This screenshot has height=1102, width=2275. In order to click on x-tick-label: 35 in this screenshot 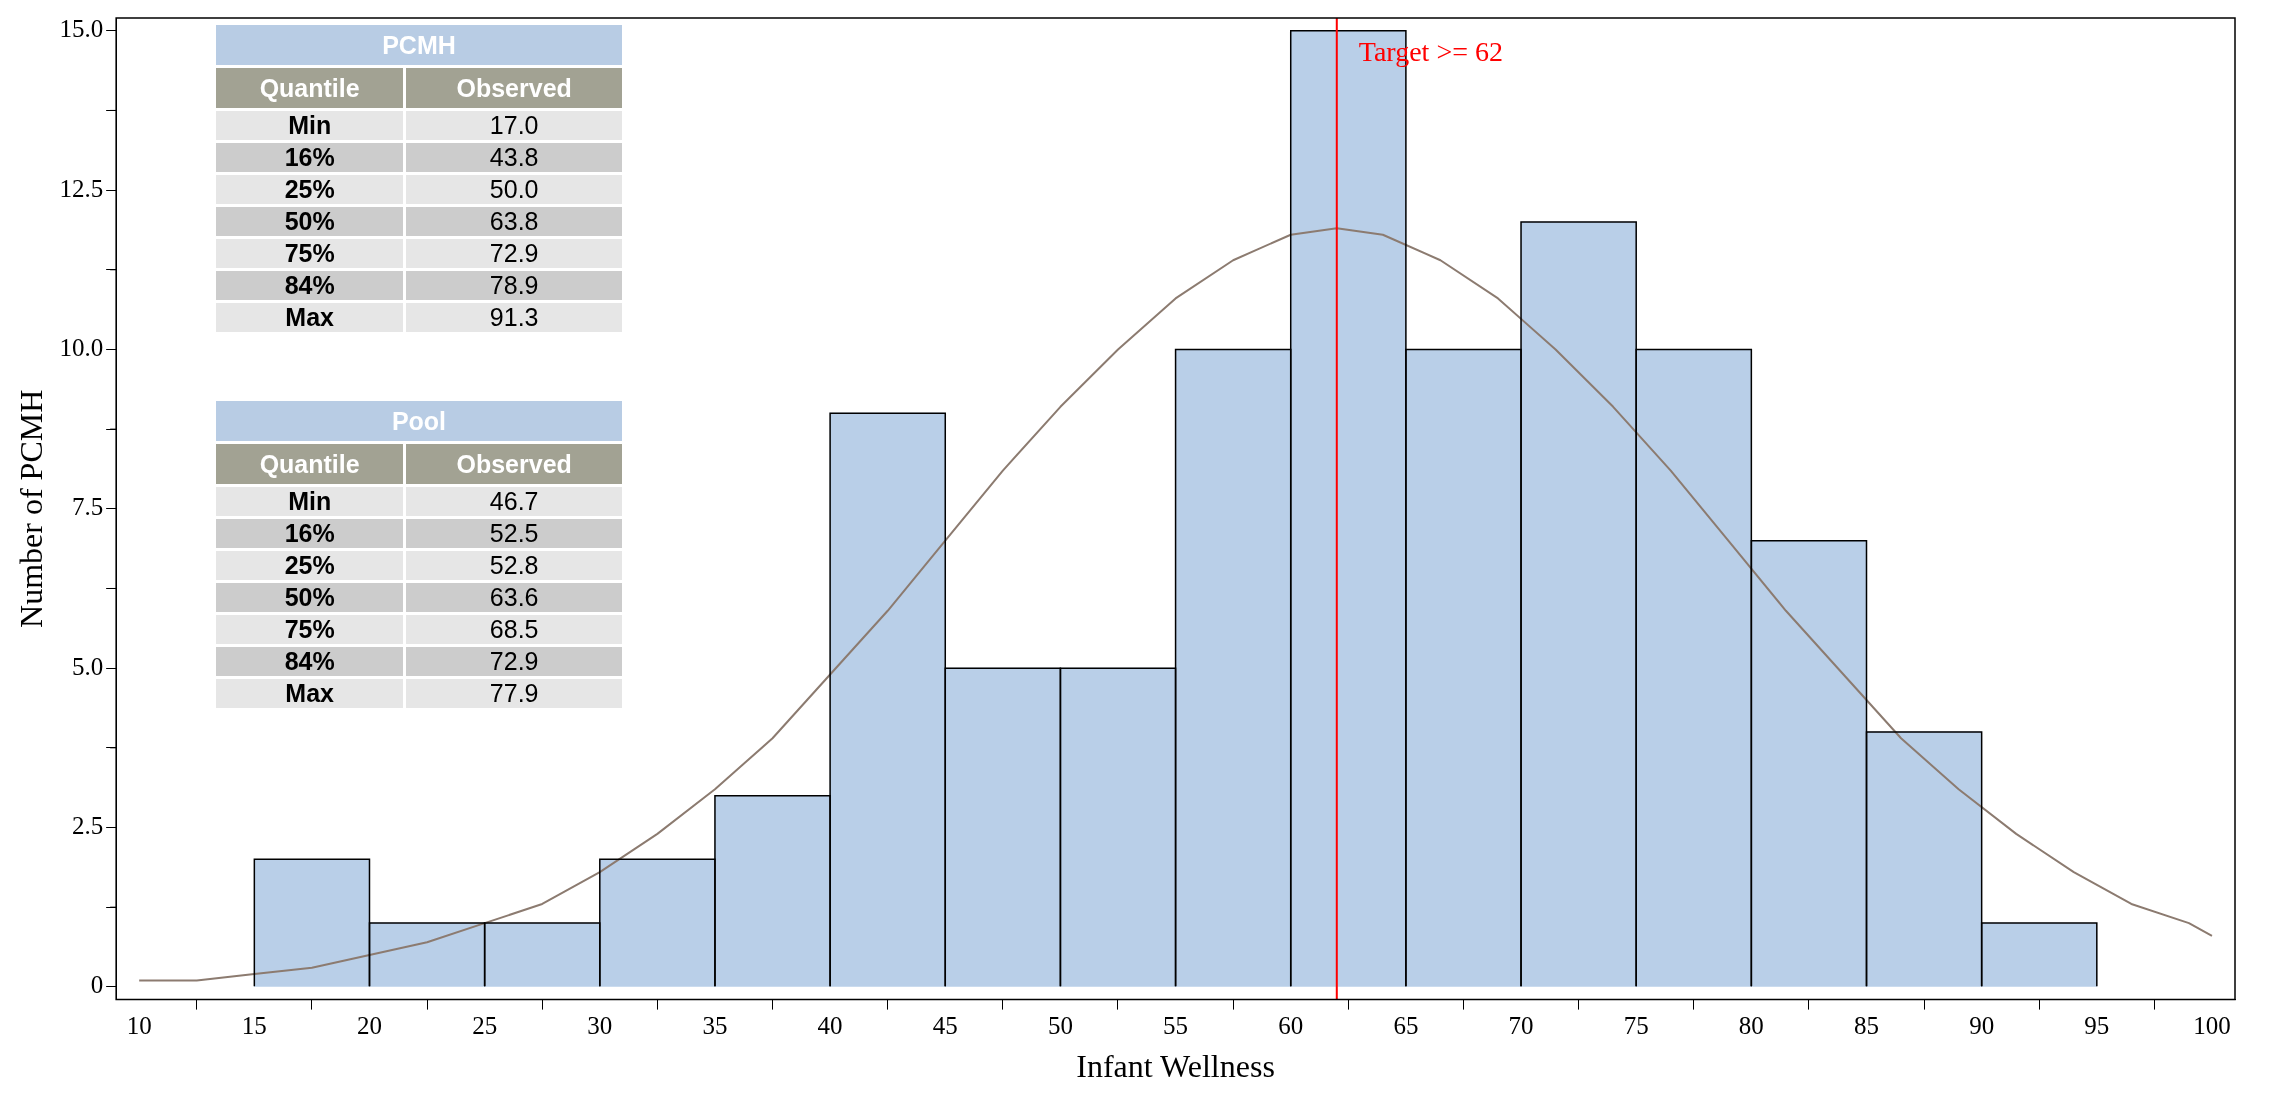, I will do `click(715, 1026)`.